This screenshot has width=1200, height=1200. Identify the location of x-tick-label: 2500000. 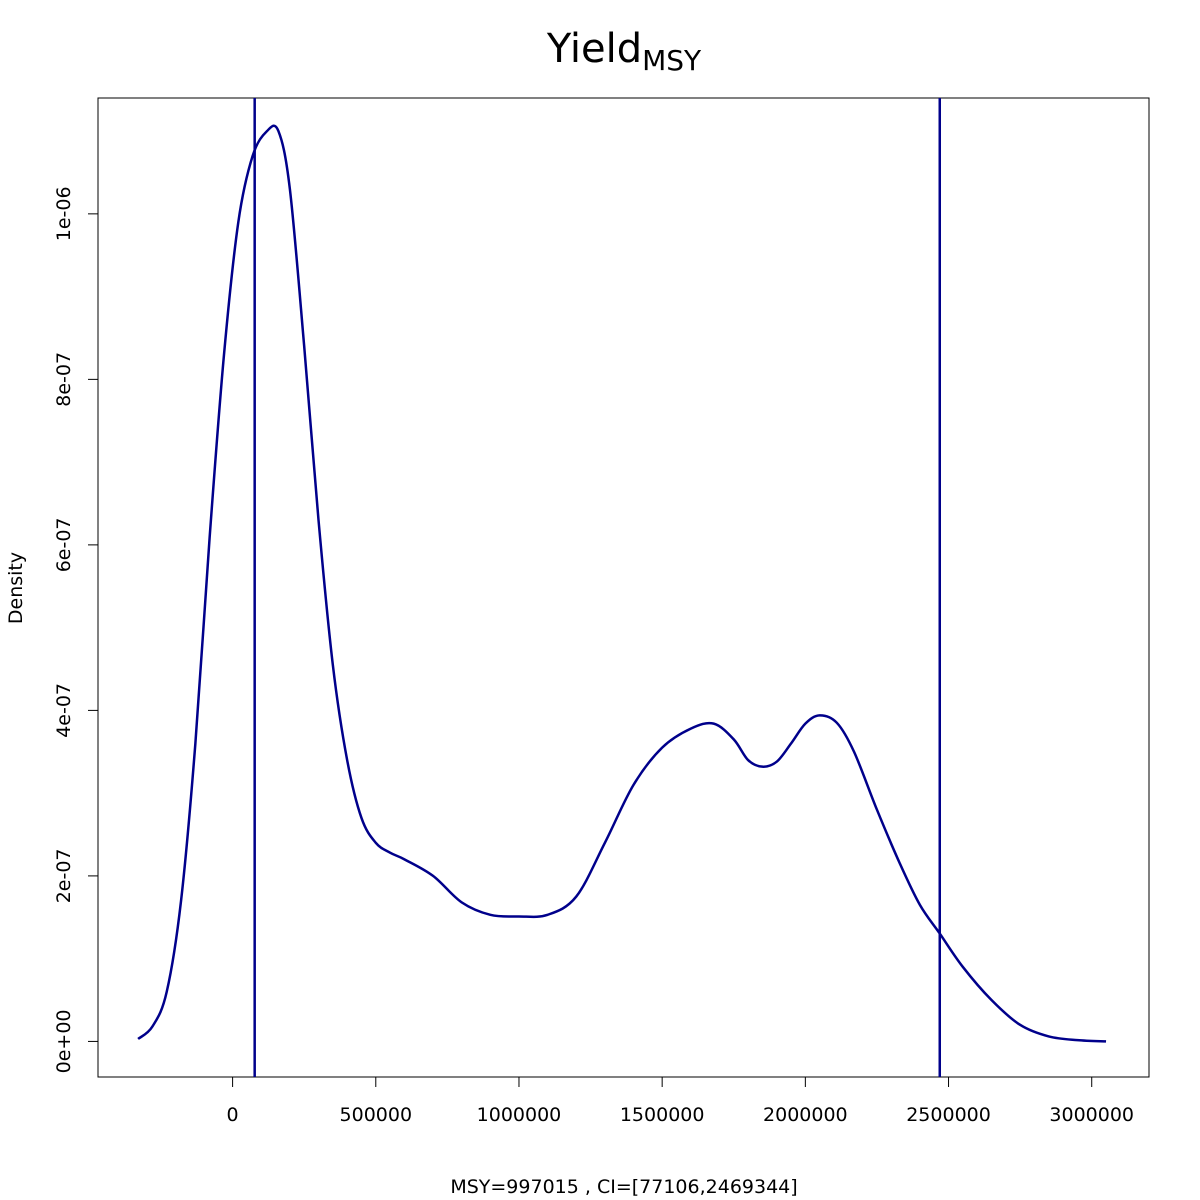
(948, 1115).